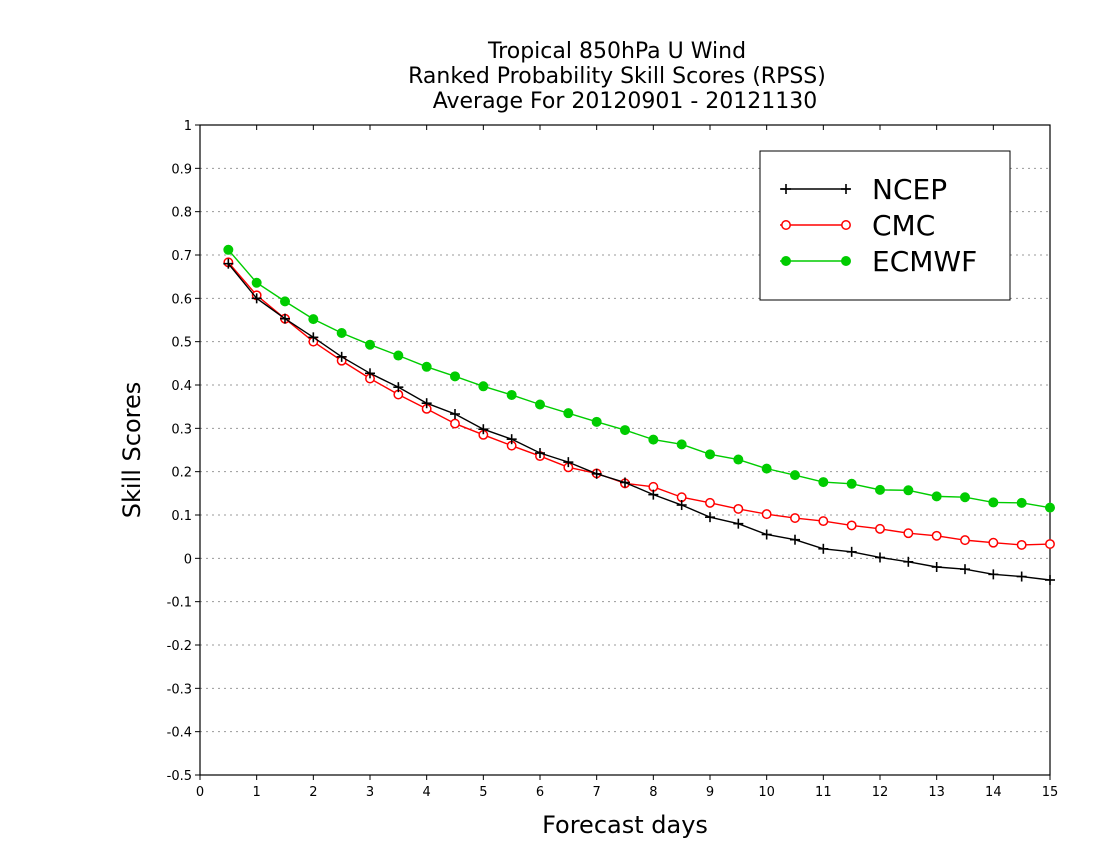  Describe the element at coordinates (188, 126) in the screenshot. I see `y-tick-label: 1` at that location.